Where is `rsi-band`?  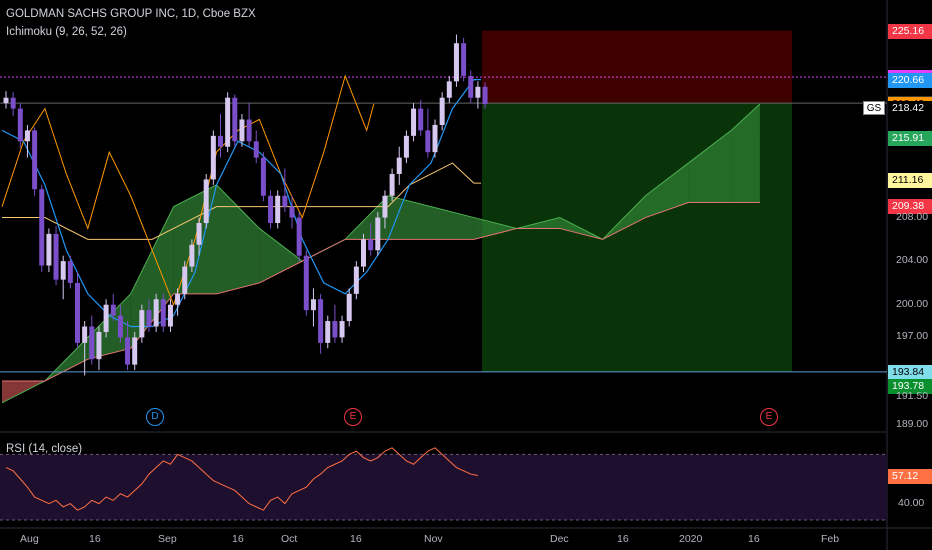
rsi-band is located at coordinates (443, 487).